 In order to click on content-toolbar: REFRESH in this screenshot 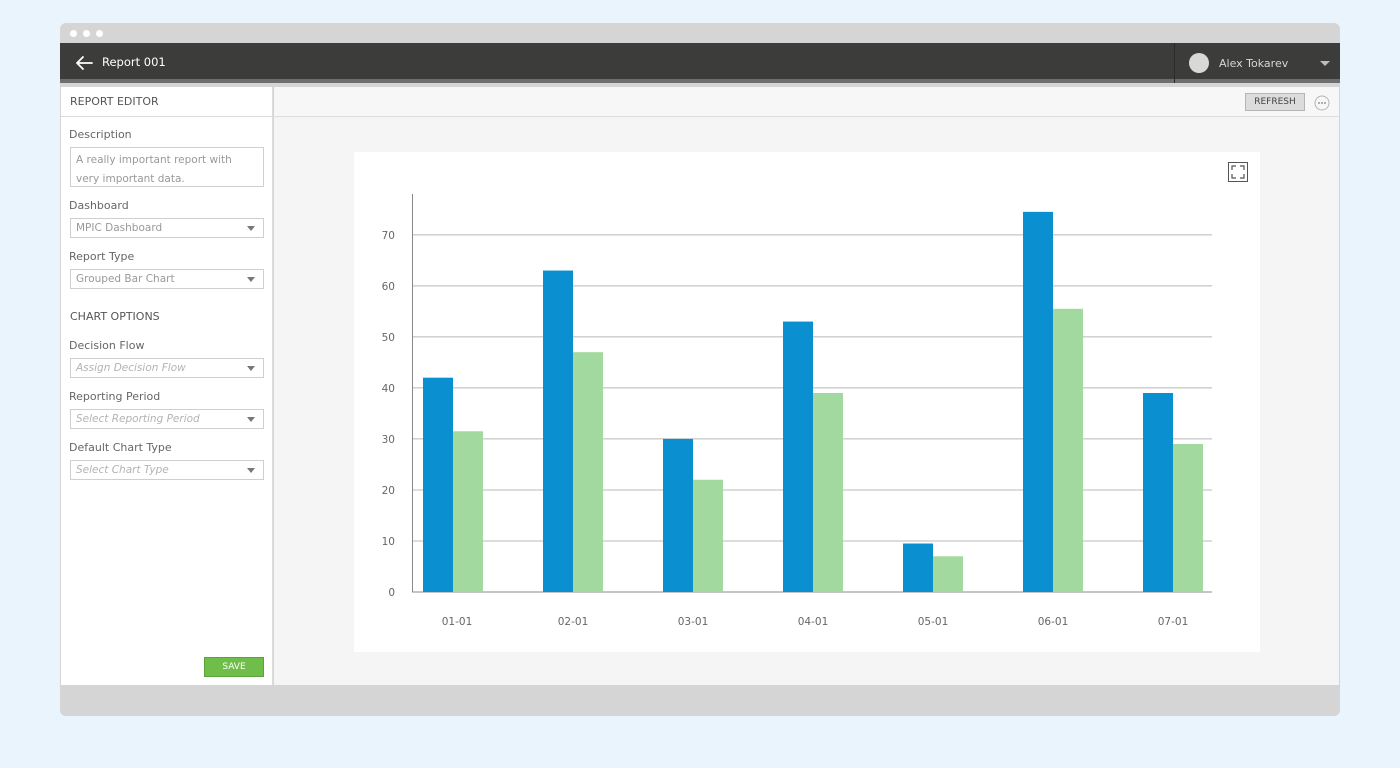, I will do `click(806, 102)`.